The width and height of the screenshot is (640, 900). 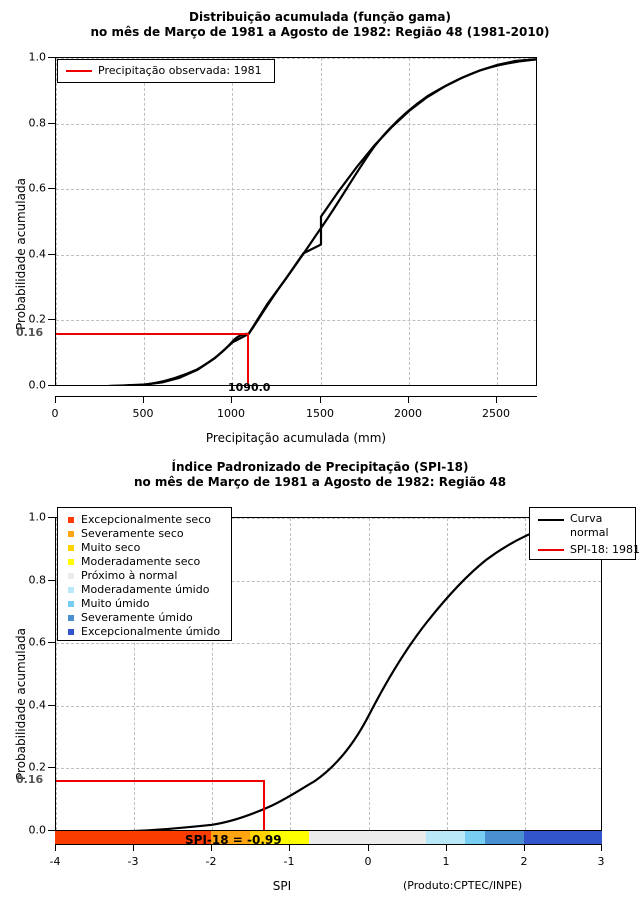 What do you see at coordinates (37, 385) in the screenshot?
I see `top-ytick-label-0.0: 0.0` at bounding box center [37, 385].